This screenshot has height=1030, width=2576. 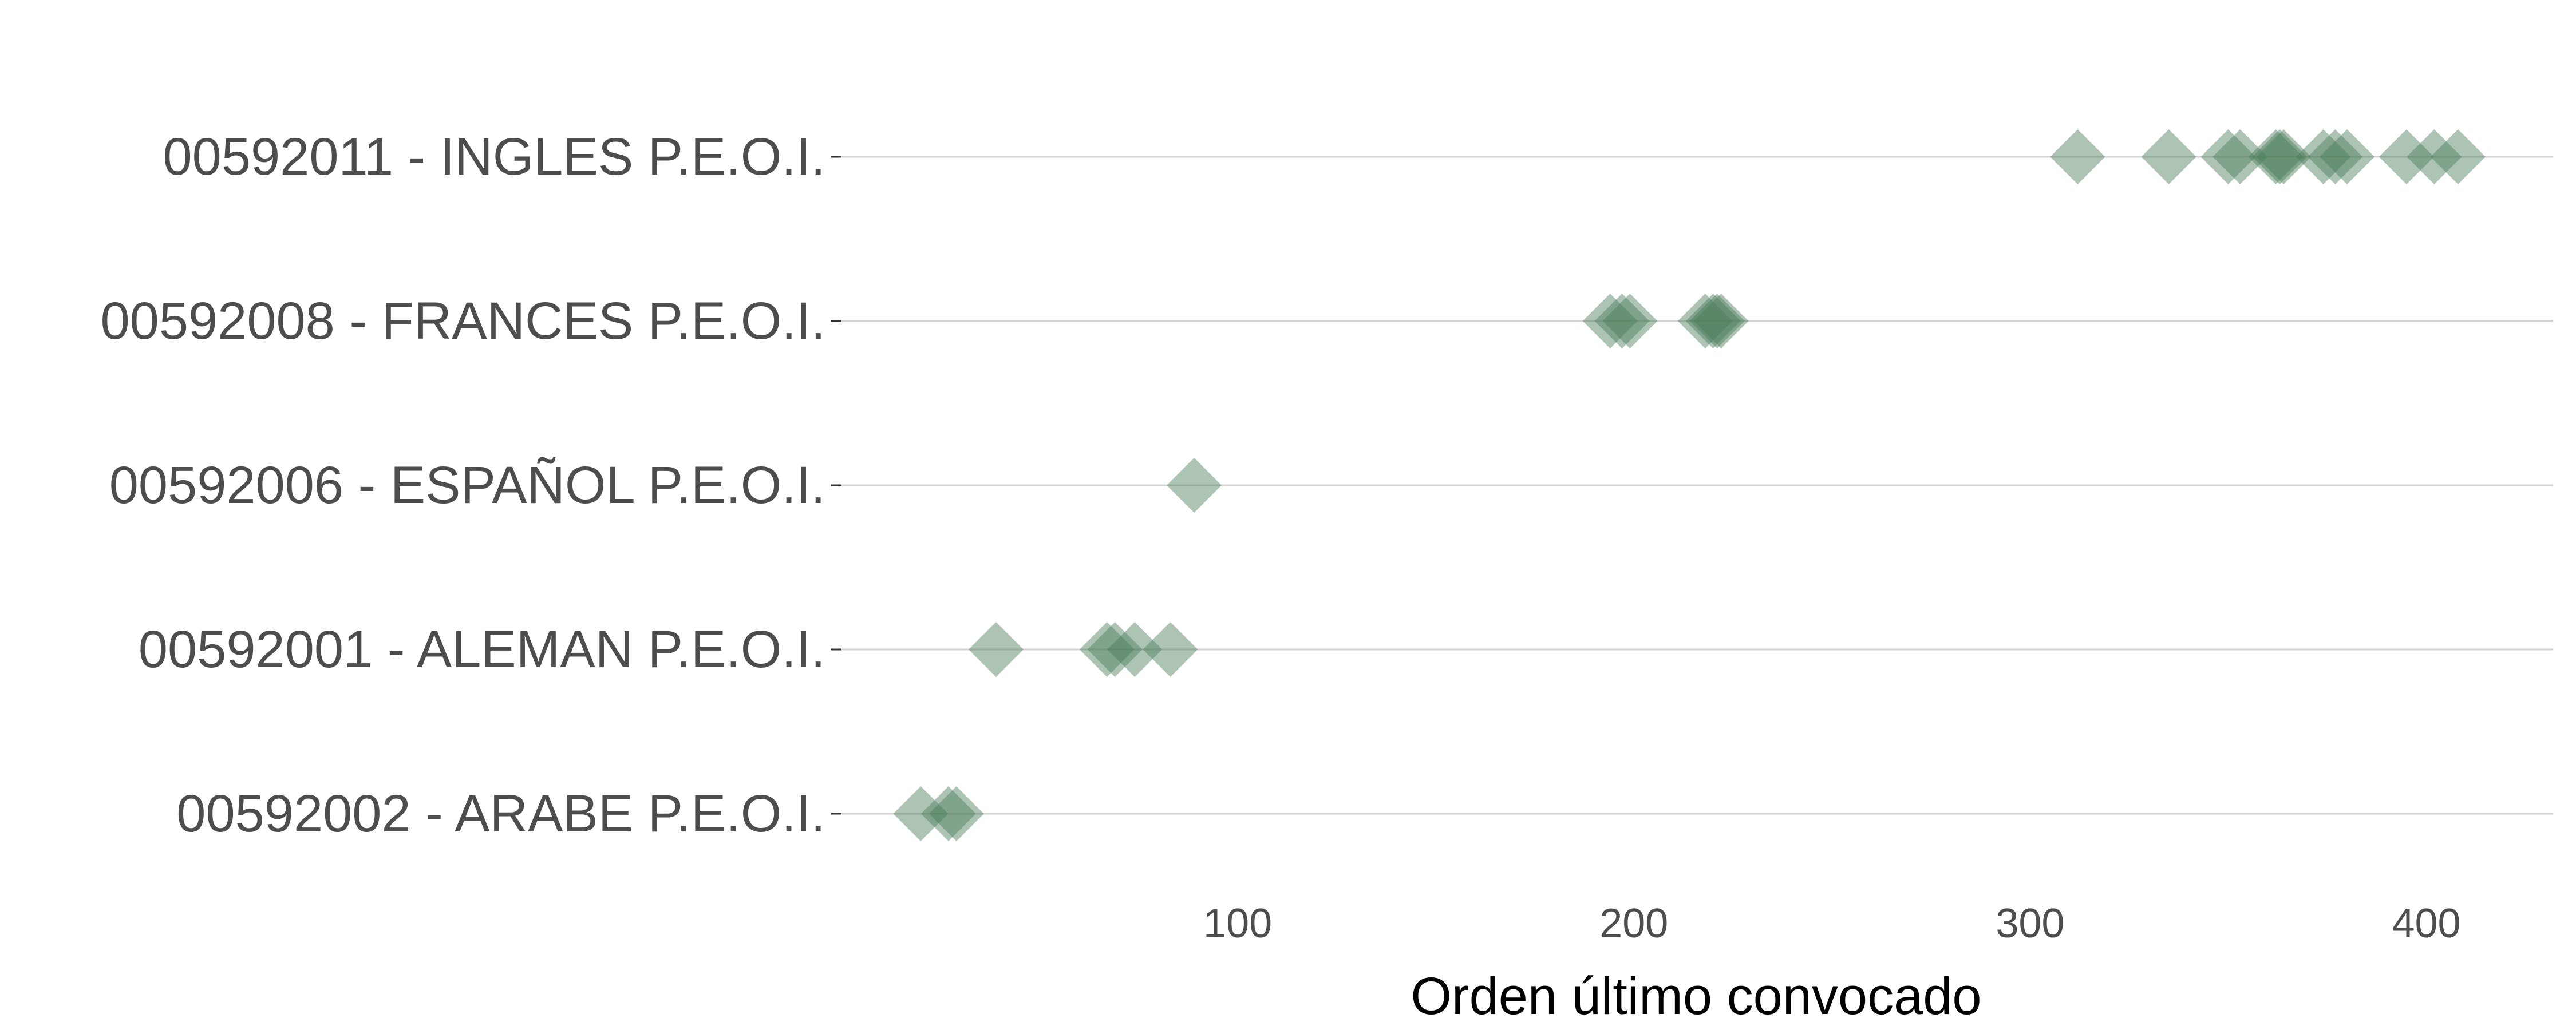 What do you see at coordinates (2030, 923) in the screenshot?
I see `x-tick-label: 300` at bounding box center [2030, 923].